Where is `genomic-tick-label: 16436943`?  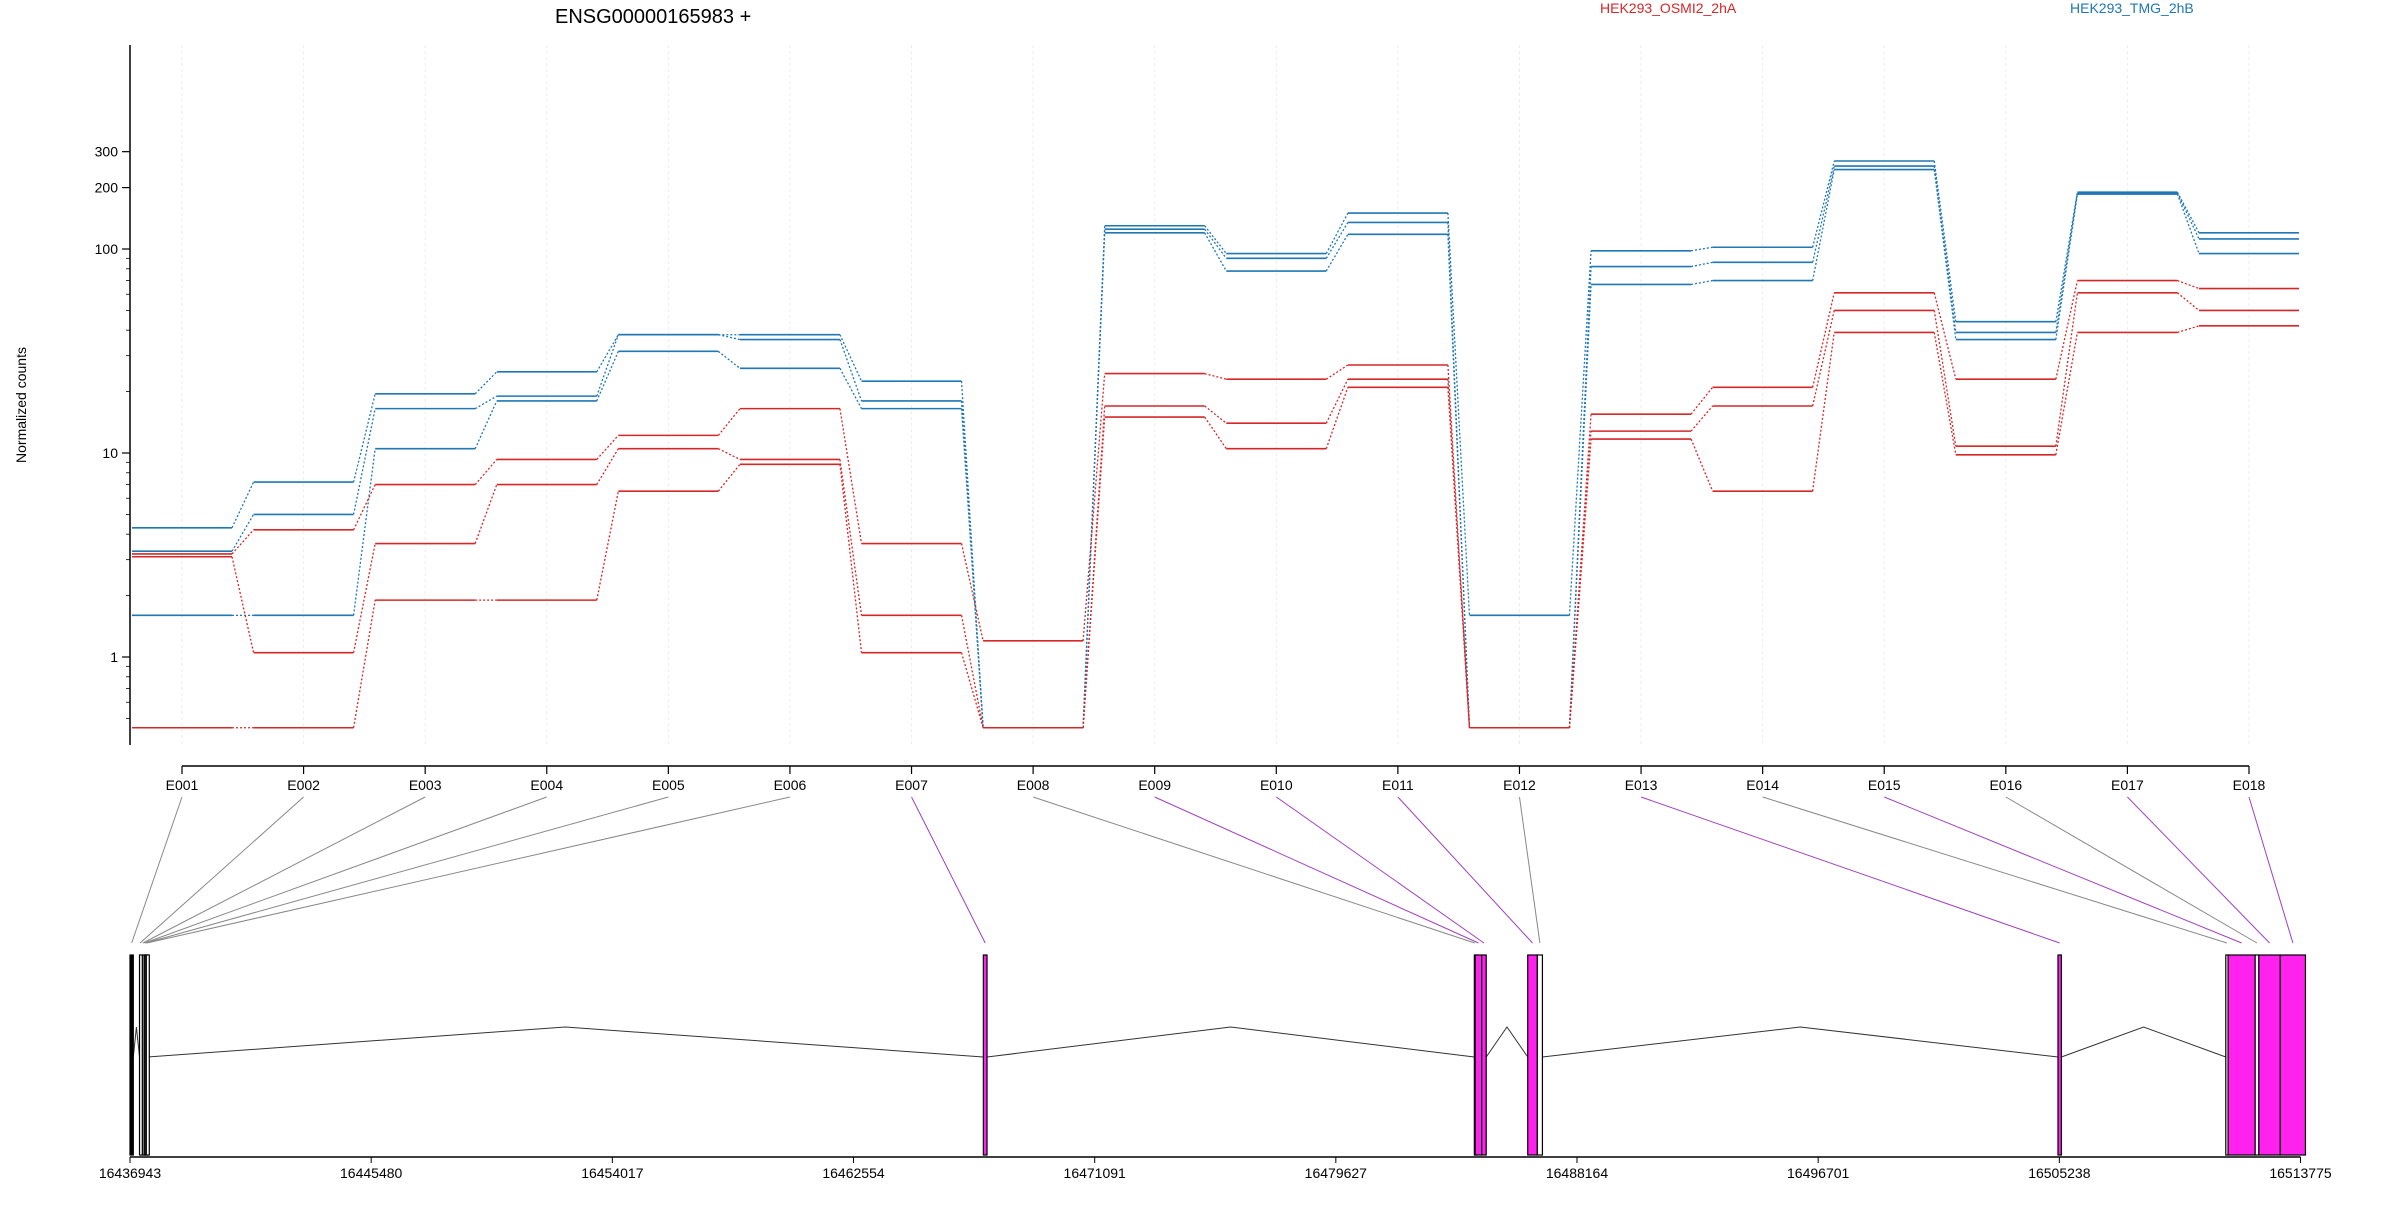
genomic-tick-label: 16436943 is located at coordinates (130, 1173).